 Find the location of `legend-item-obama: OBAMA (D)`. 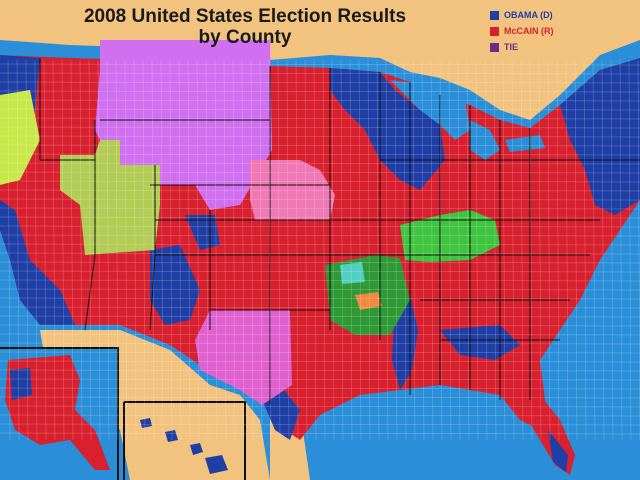

legend-item-obama: OBAMA (D) is located at coordinates (535, 15).